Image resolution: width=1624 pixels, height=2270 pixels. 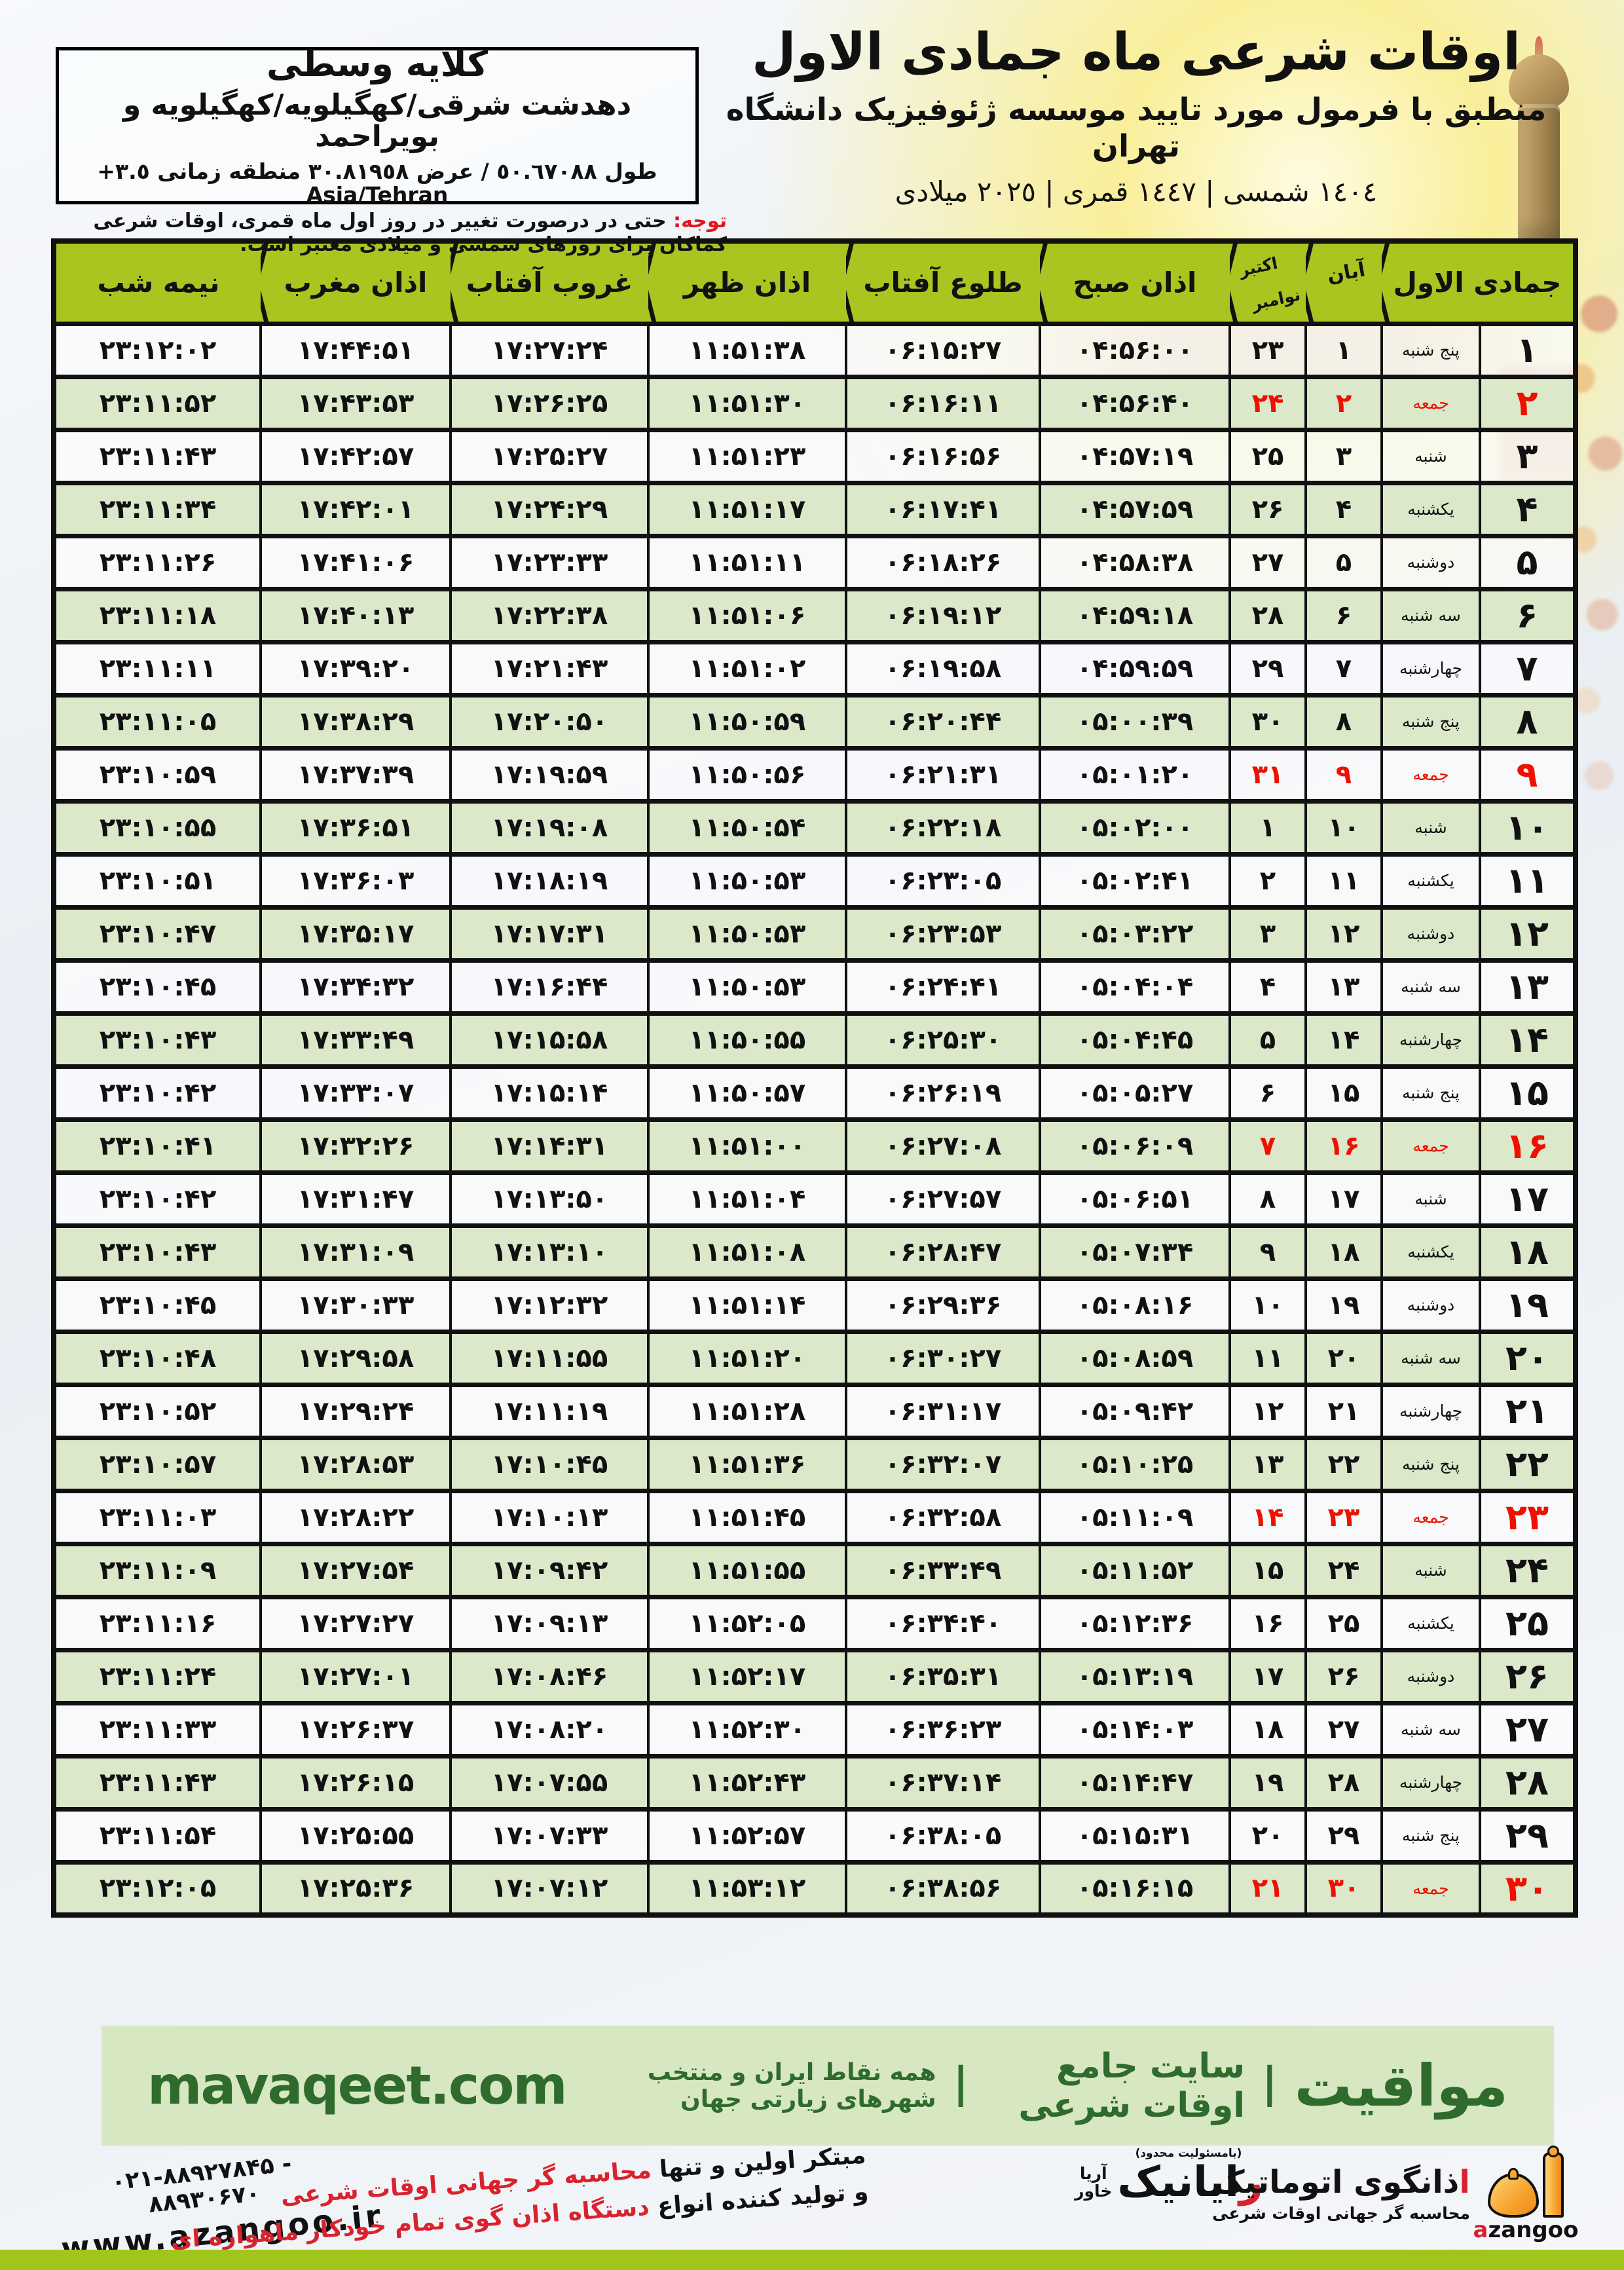 I want to click on cell-day-number: ۱۸, so click(x=1528, y=1252).